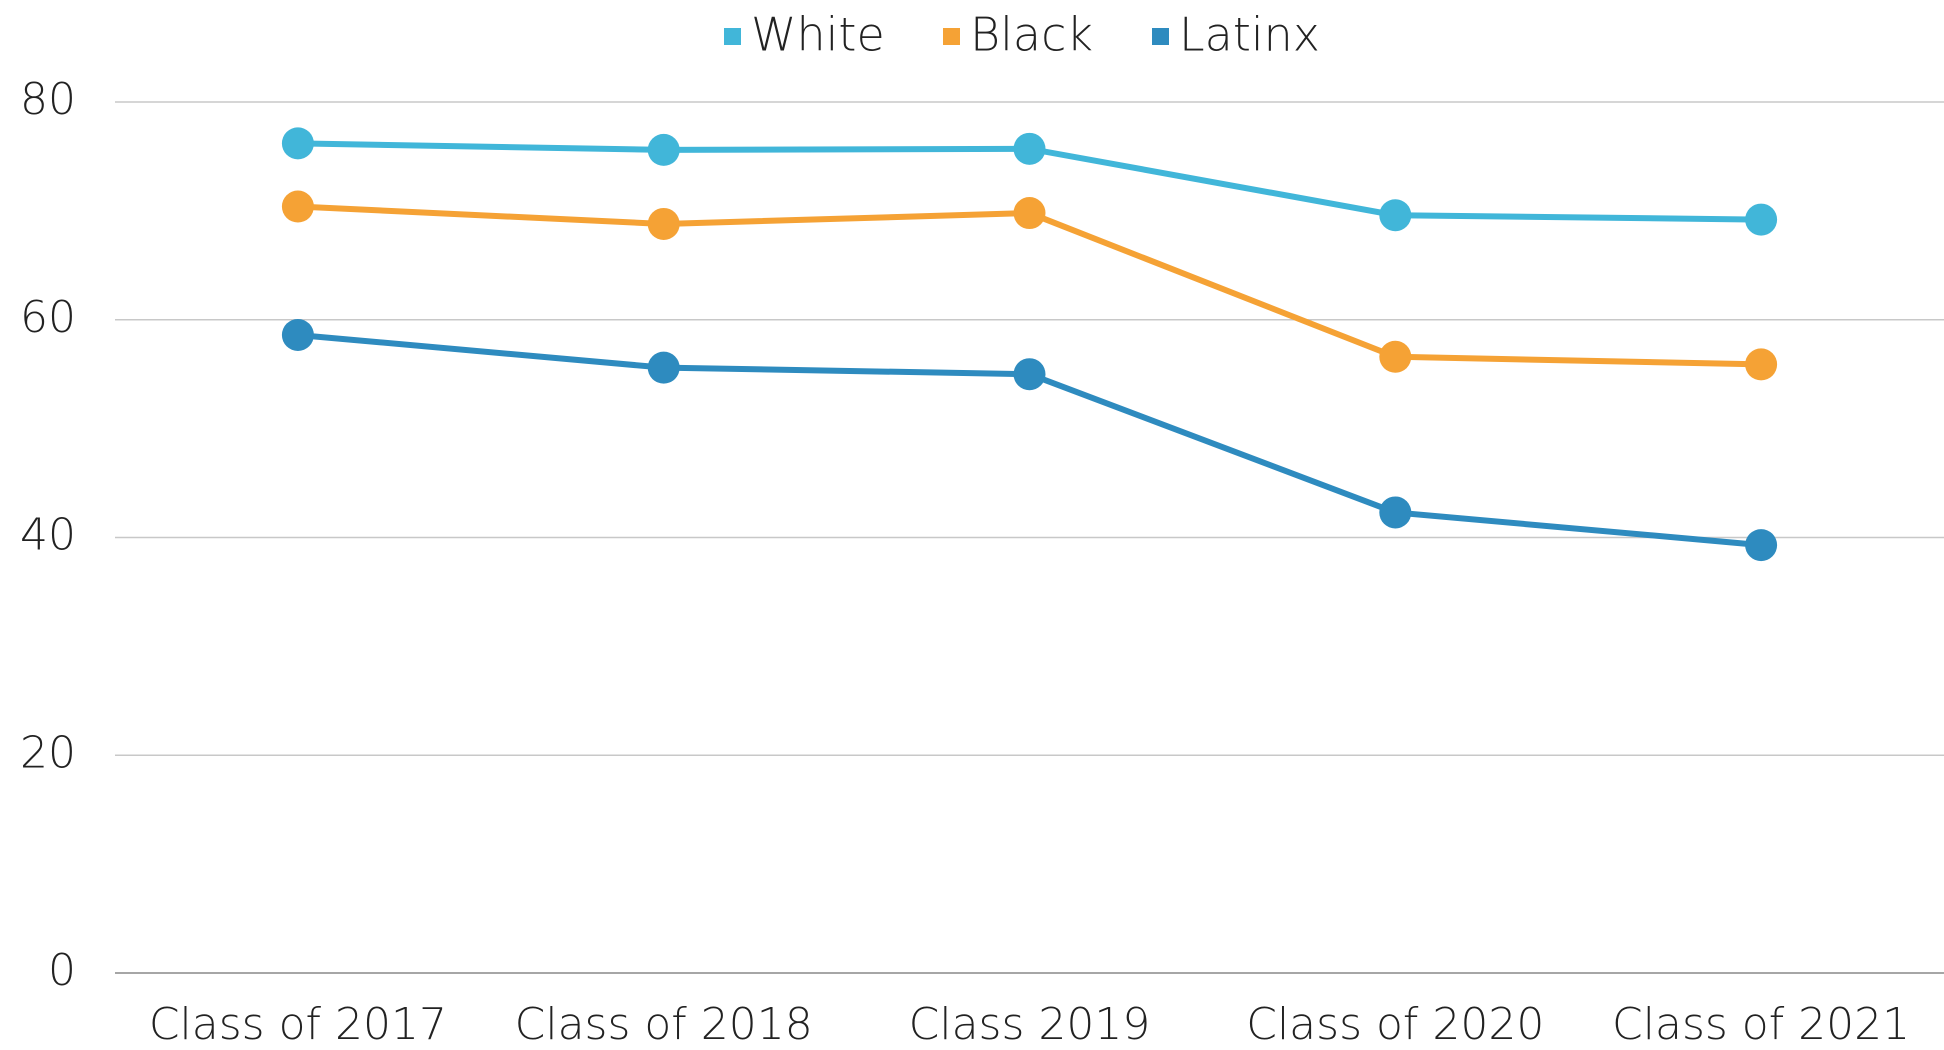 The height and width of the screenshot is (1050, 1944). Describe the element at coordinates (1761, 1024) in the screenshot. I see `x-tick-label: Class of 2021` at that location.